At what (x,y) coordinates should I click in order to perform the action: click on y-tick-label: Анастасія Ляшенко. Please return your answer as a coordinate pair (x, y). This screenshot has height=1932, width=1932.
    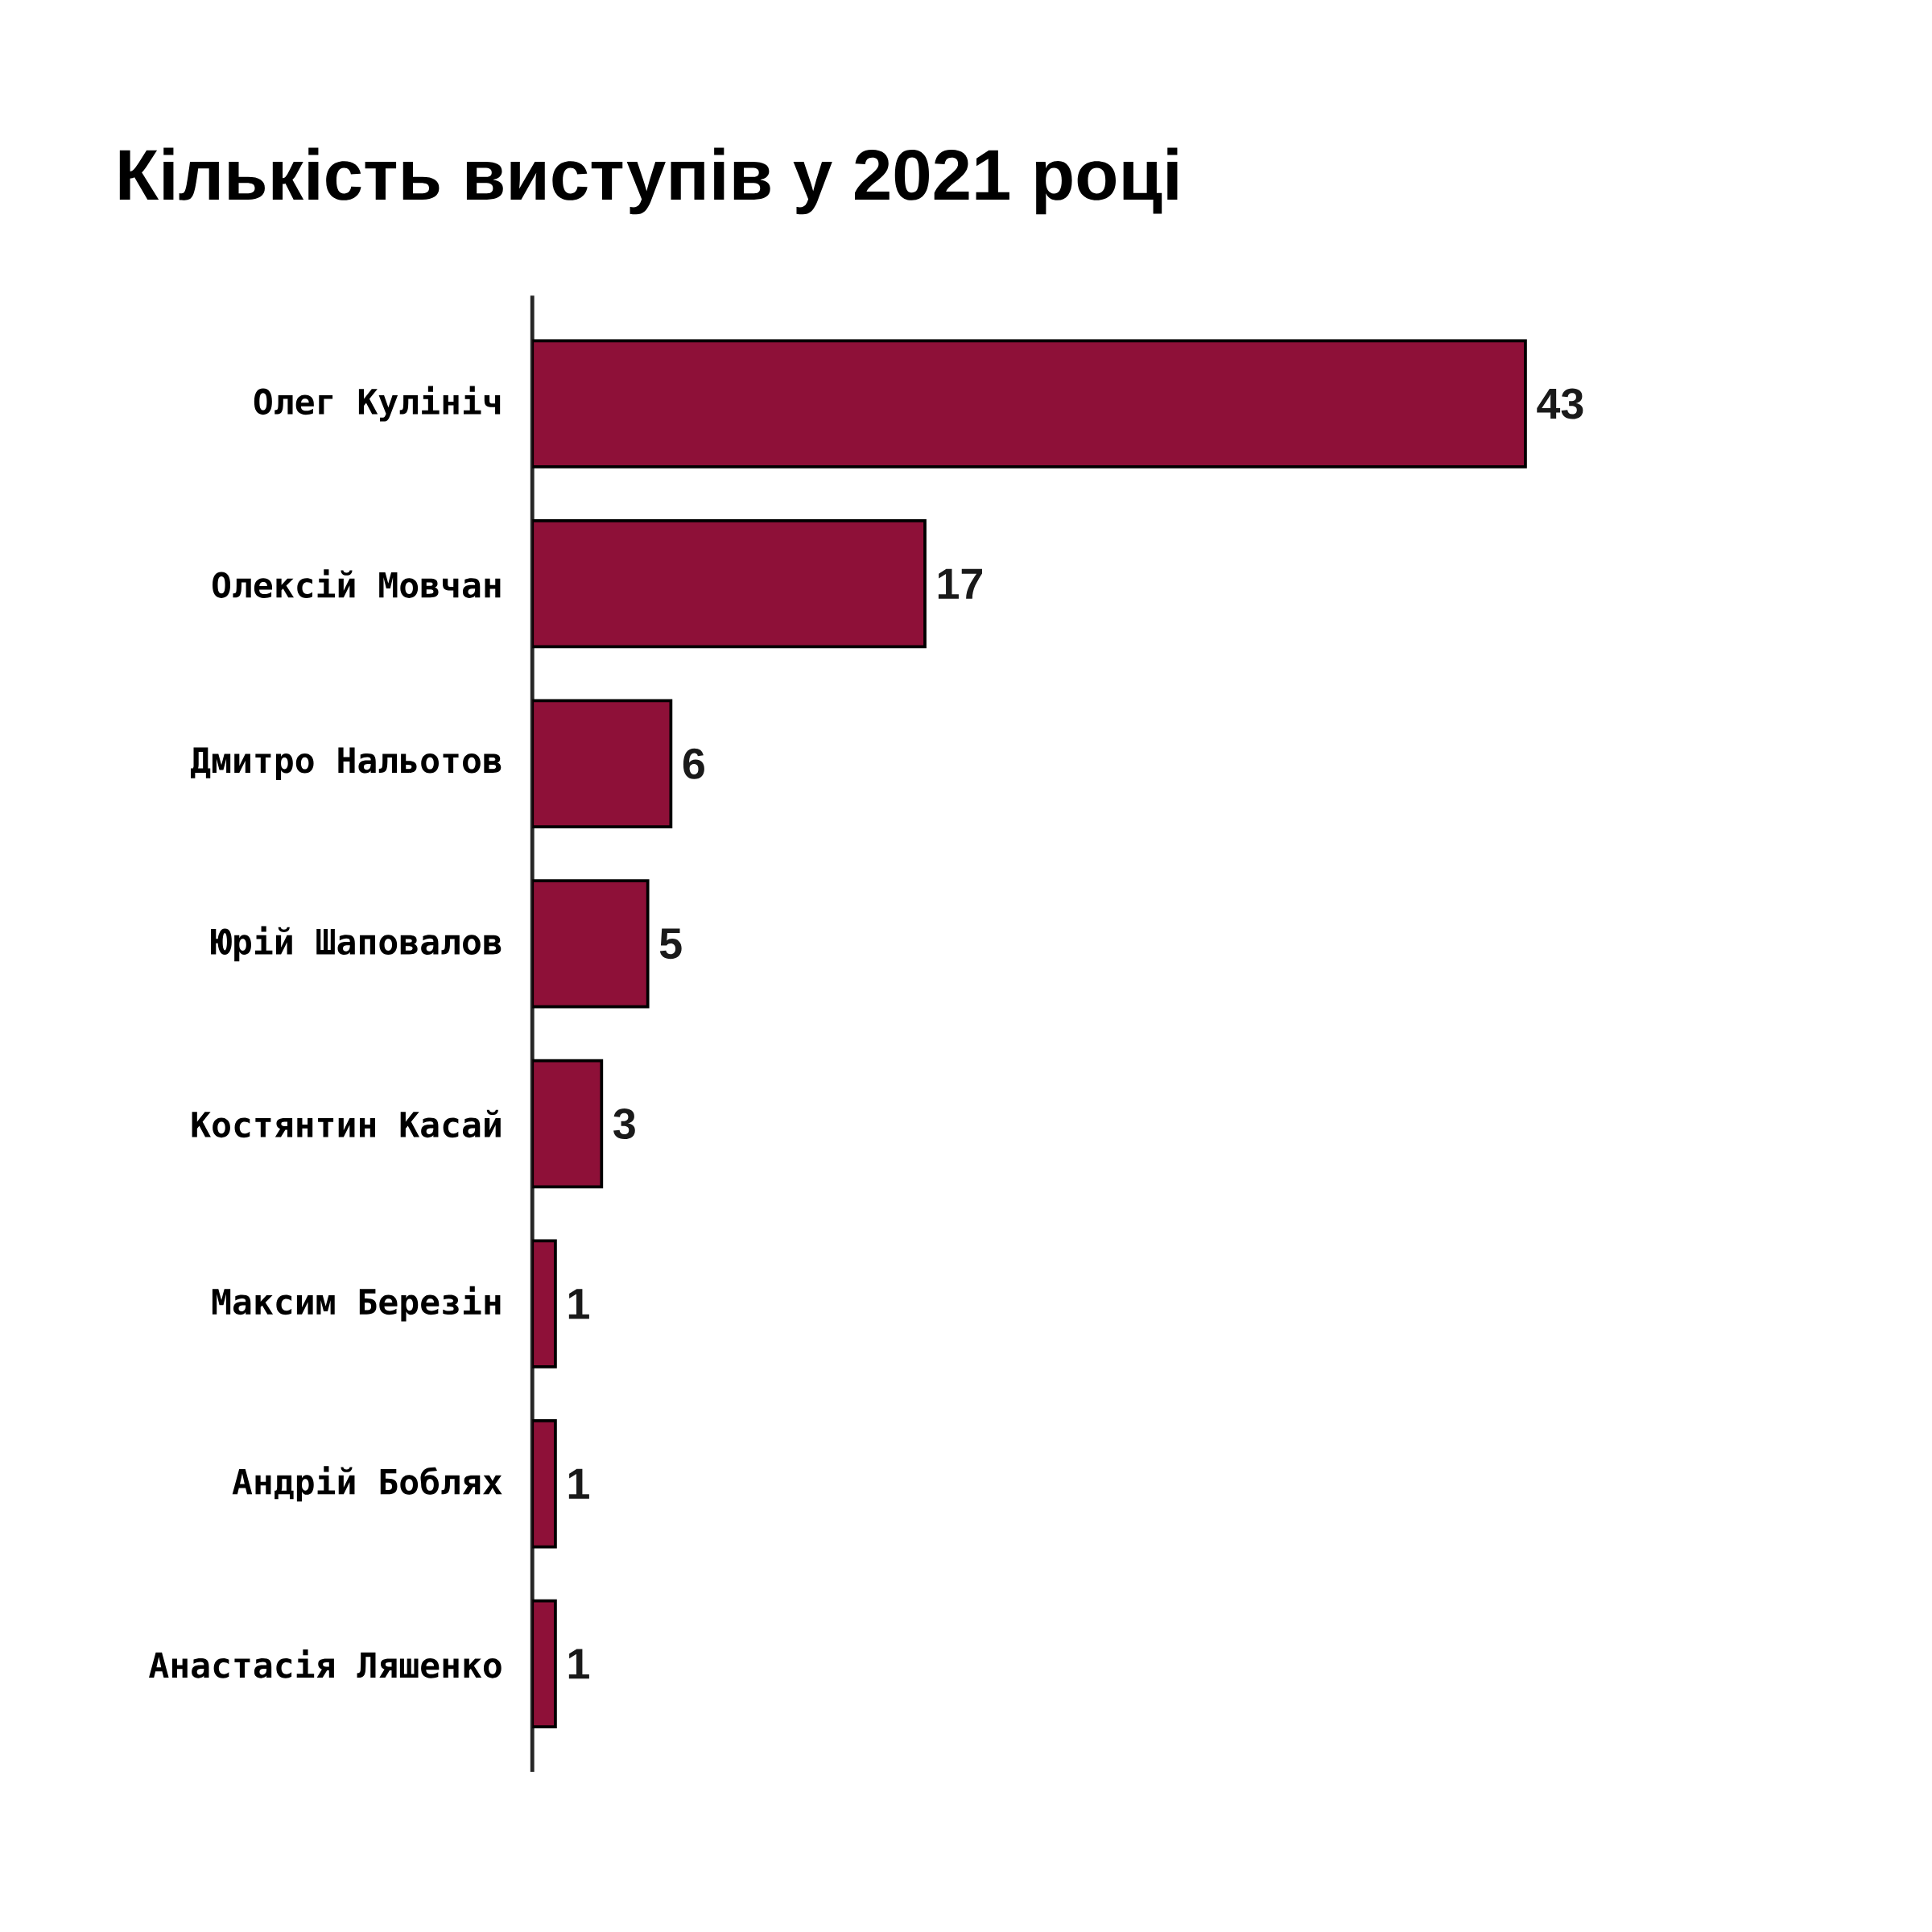
    Looking at the image, I should click on (325, 1663).